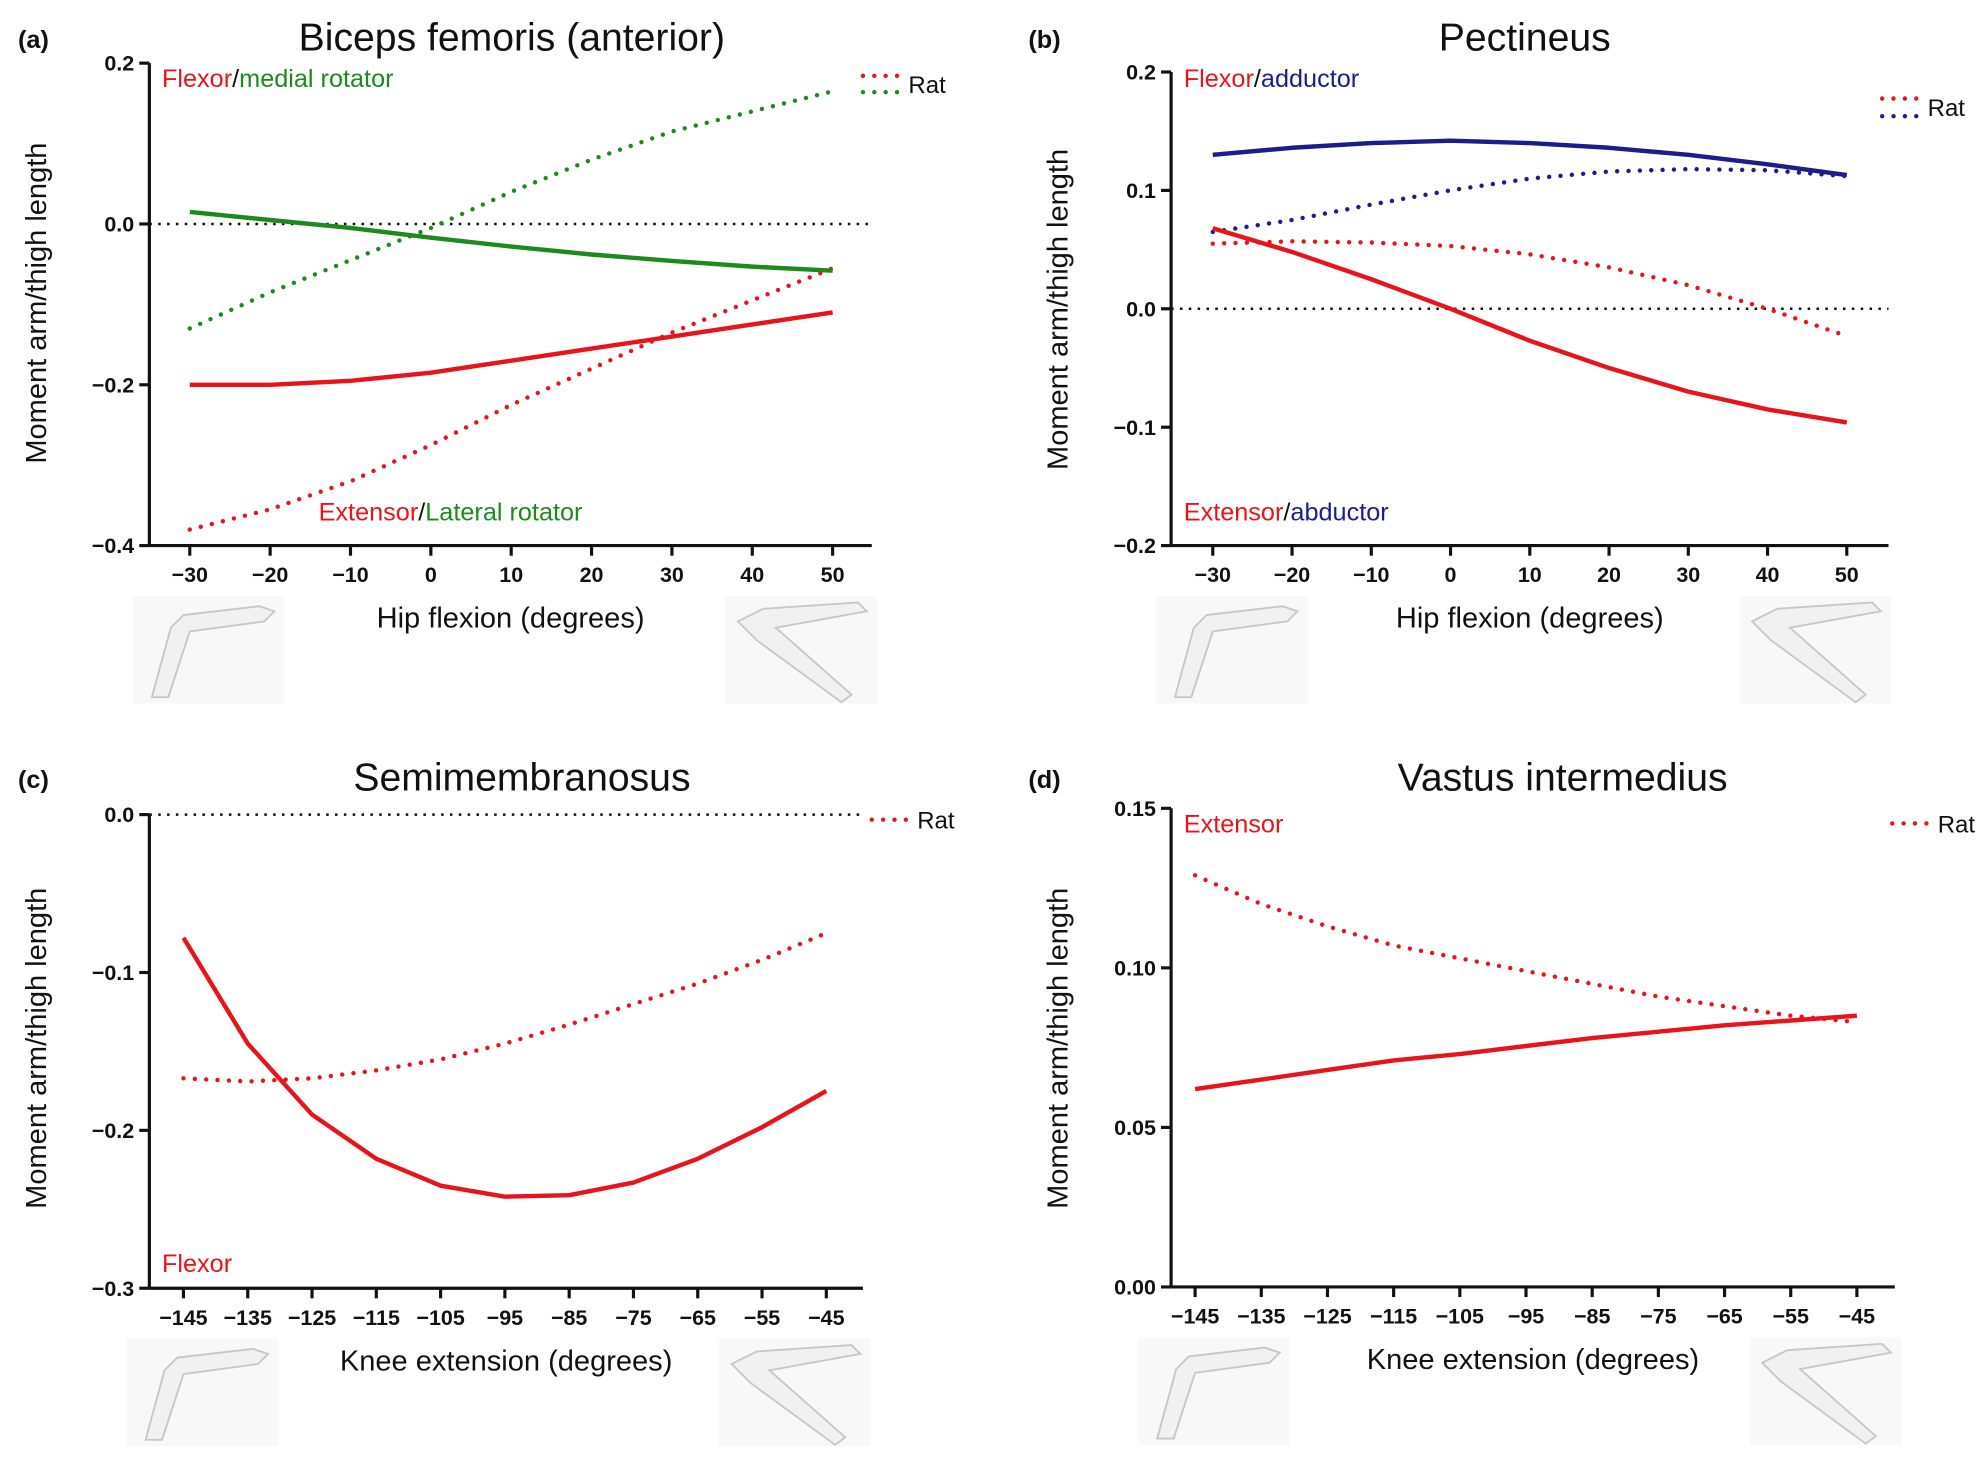  What do you see at coordinates (506, 1361) in the screenshot?
I see `x-axis-label: Knee extension (degrees)` at bounding box center [506, 1361].